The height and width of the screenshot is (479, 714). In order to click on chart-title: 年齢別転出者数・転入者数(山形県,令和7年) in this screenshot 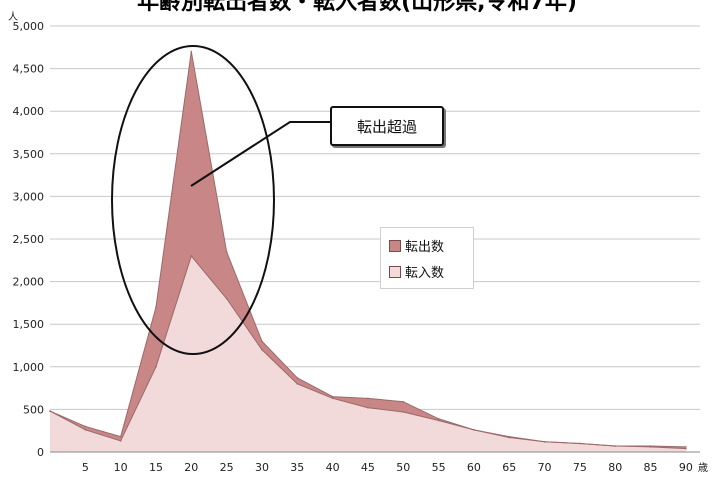, I will do `click(357, 7)`.